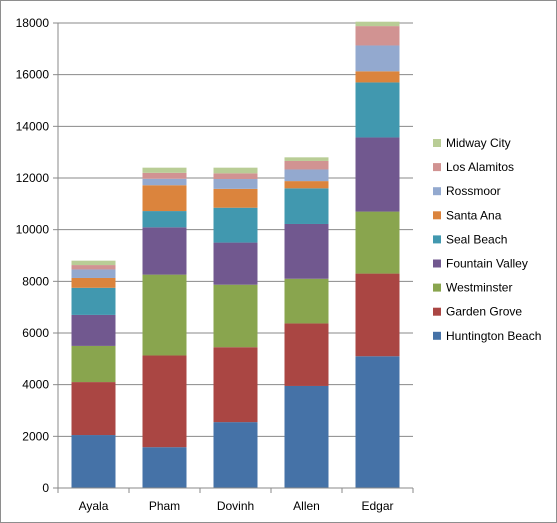 The height and width of the screenshot is (523, 557). Describe the element at coordinates (487, 264) in the screenshot. I see `legend-label: Fountain Valley` at that location.